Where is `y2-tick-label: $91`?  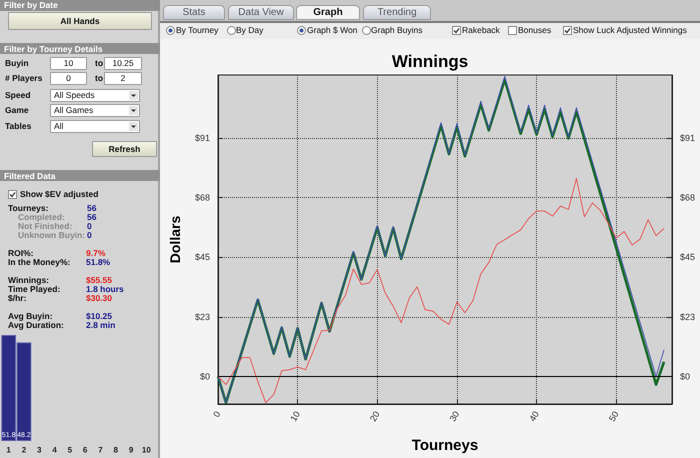
y2-tick-label: $91 is located at coordinates (688, 137).